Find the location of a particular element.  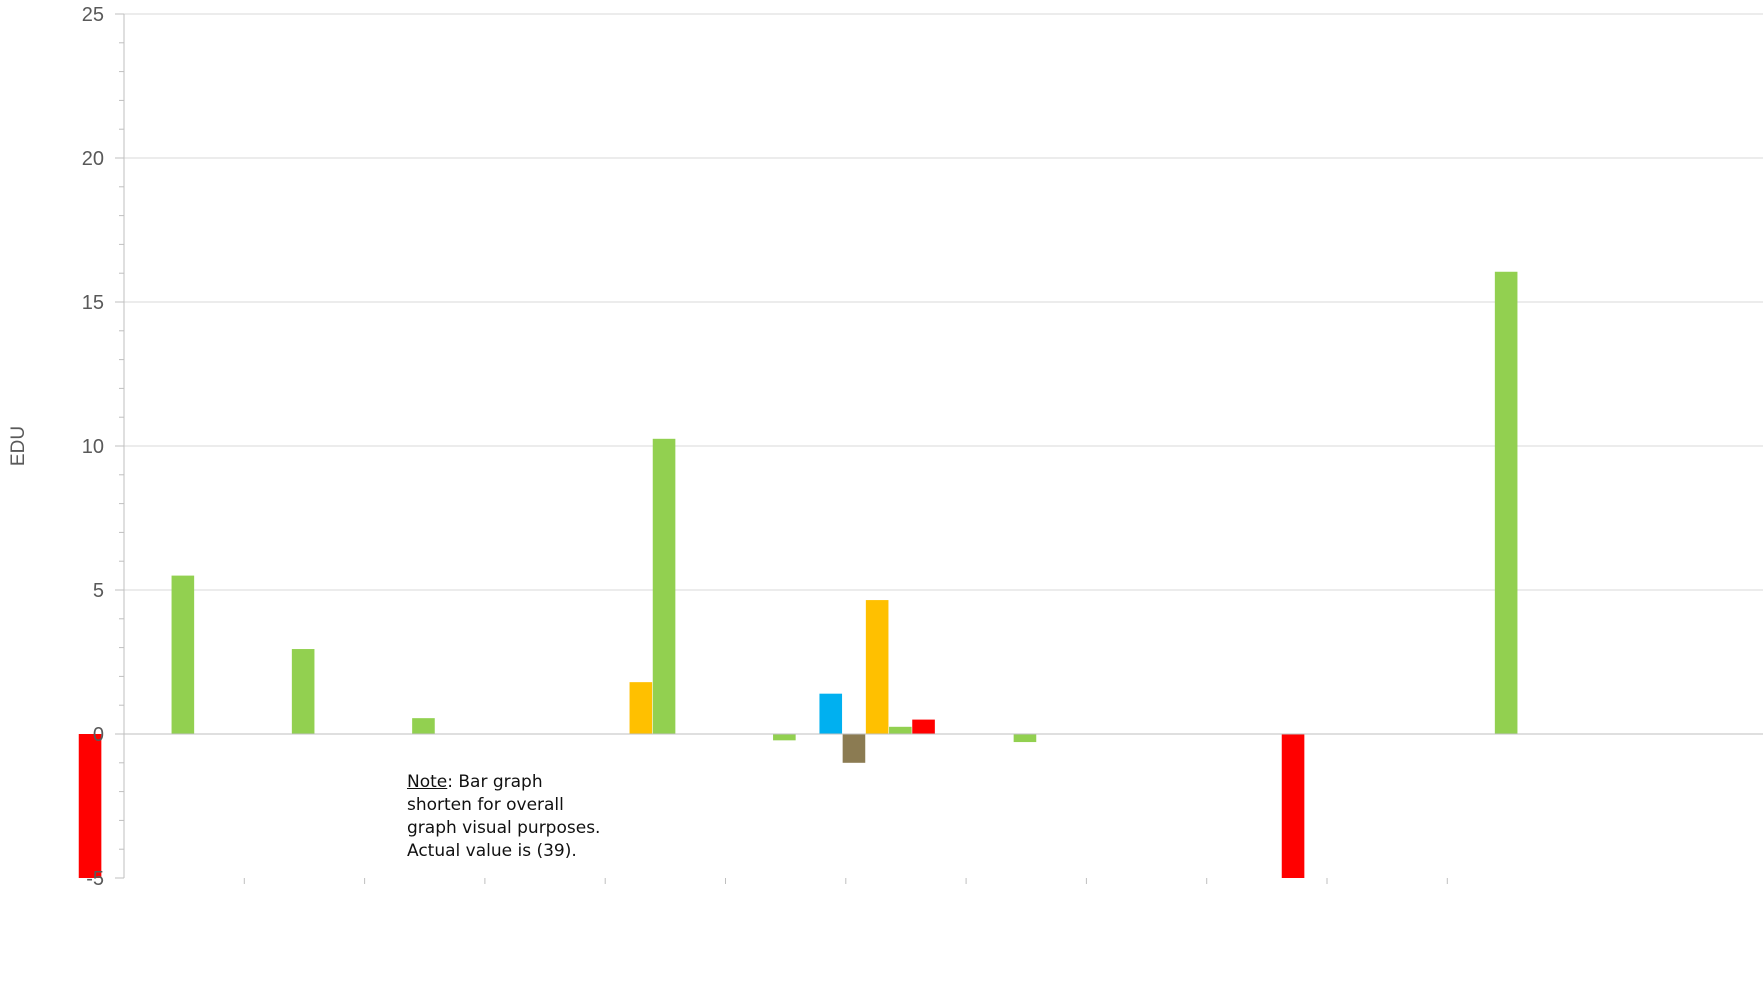

note-line-1: : Bar graph is located at coordinates (495, 782).